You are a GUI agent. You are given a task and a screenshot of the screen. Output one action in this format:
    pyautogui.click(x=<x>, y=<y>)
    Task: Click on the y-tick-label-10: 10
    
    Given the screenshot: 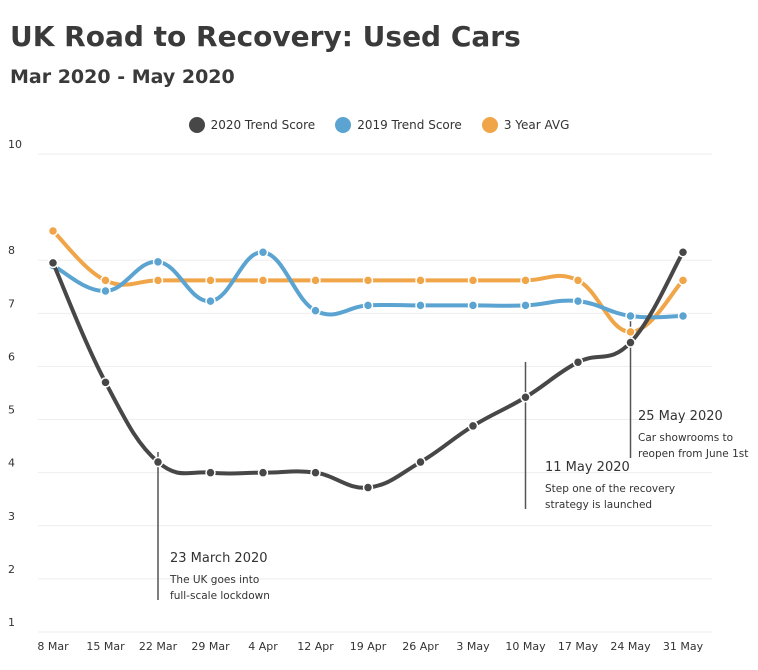 What is the action you would take?
    pyautogui.click(x=15, y=144)
    